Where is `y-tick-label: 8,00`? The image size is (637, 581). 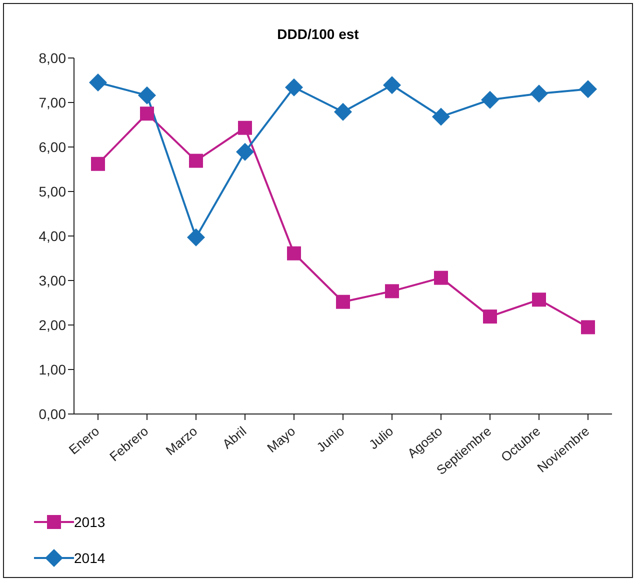
y-tick-label: 8,00 is located at coordinates (52, 58).